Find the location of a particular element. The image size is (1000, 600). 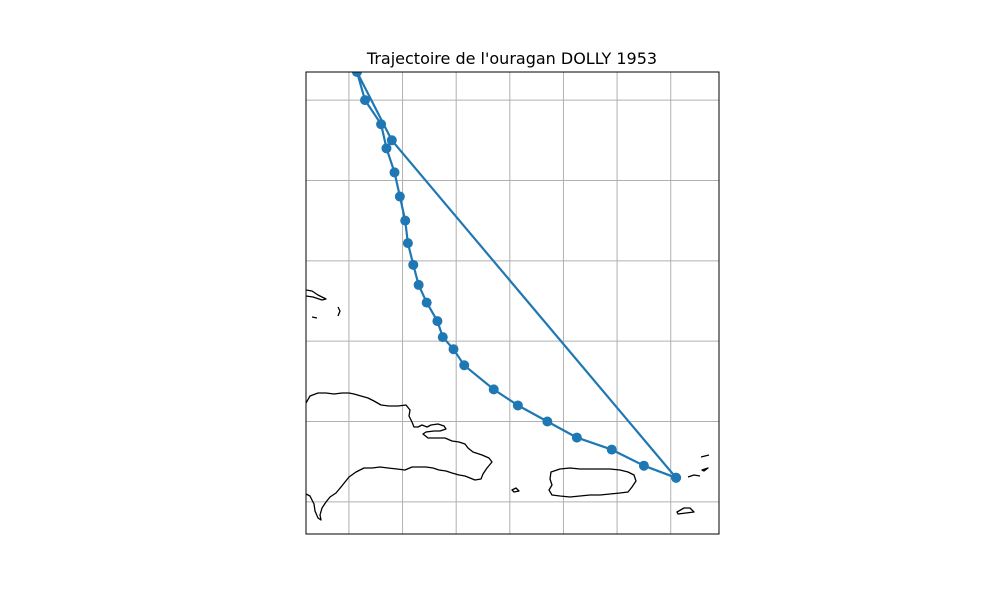

map-title: Trajectoire de l'ouragan DOLLY 1953 is located at coordinates (511, 58).